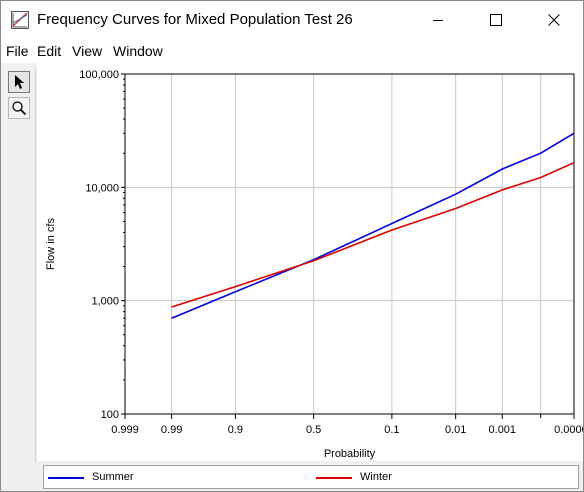 The width and height of the screenshot is (584, 492). What do you see at coordinates (110, 415) in the screenshot?
I see `y-tick-label: 100` at bounding box center [110, 415].